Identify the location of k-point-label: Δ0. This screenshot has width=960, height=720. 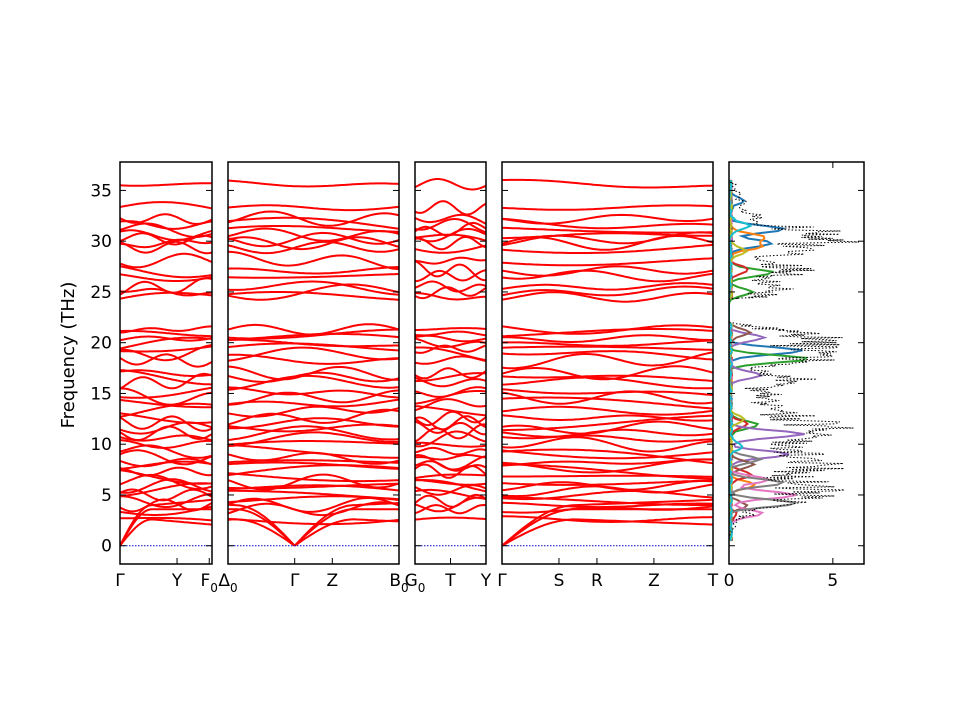
(227, 583).